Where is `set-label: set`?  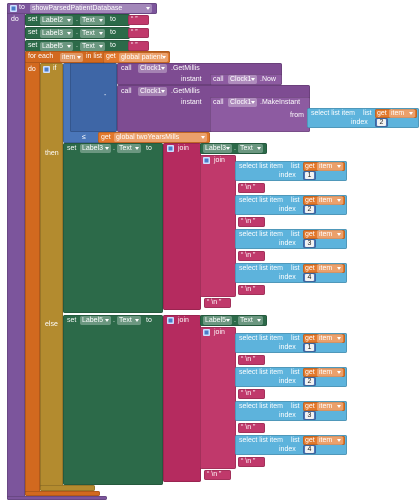
set-label: set is located at coordinates (33, 32).